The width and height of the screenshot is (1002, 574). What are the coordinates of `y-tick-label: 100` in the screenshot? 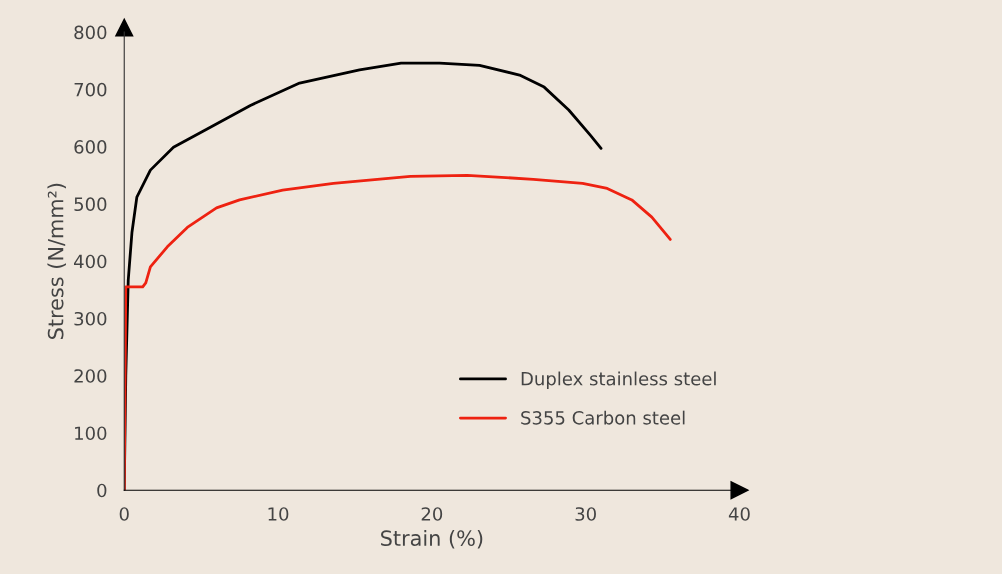 It's located at (91, 433).